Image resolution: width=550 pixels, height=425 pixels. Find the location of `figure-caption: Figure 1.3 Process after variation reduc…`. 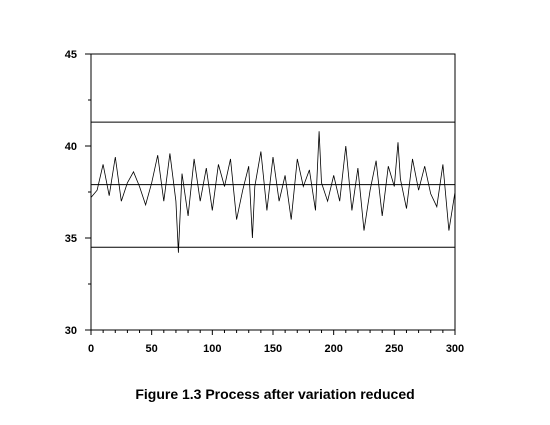

figure-caption: Figure 1.3 Process after variation reduc… is located at coordinates (275, 394).